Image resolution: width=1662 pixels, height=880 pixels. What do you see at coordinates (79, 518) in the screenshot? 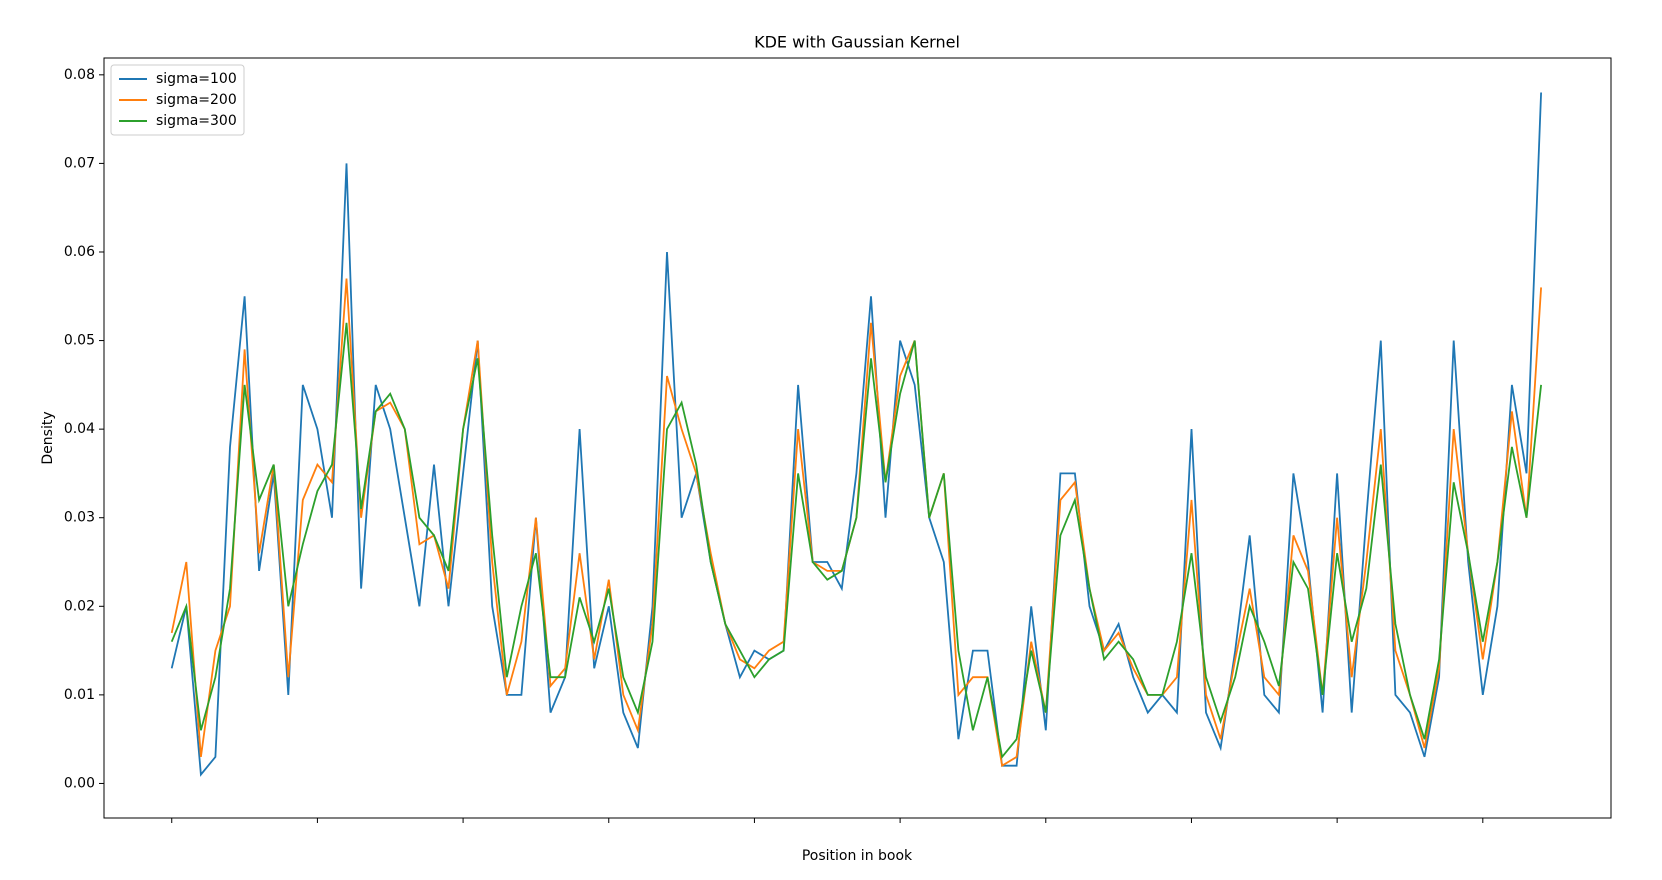
I see `y-tick-label: 0.03` at bounding box center [79, 518].